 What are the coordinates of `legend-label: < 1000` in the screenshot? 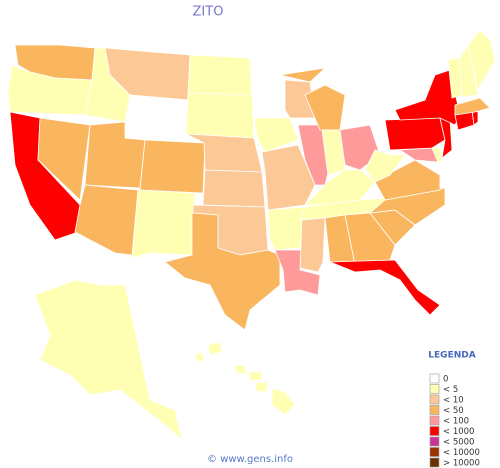 It's located at (458, 432).